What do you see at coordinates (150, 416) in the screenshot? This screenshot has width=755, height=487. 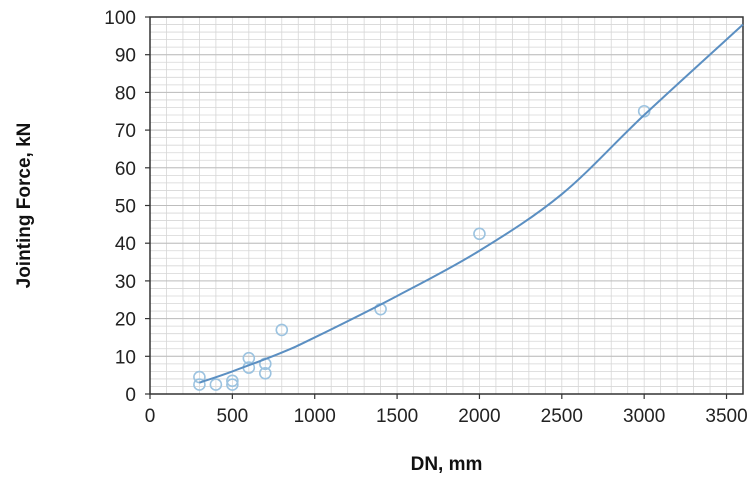 I see `x-tick-label: 0` at bounding box center [150, 416].